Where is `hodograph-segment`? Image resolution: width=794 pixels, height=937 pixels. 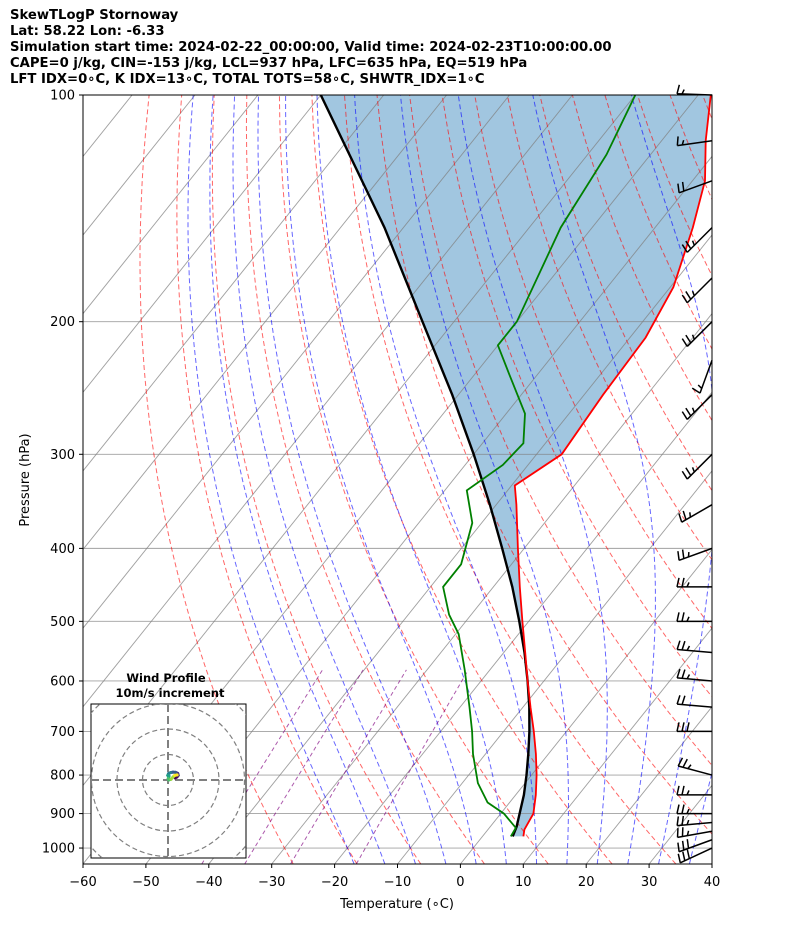
hodograph-segment is located at coordinates (176, 775).